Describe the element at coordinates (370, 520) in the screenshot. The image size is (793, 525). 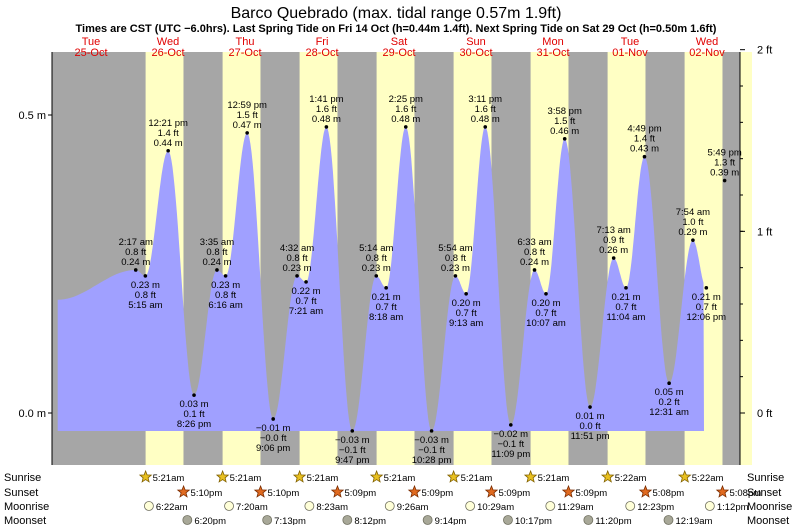
I see `moonset-time-label: 8:12pm` at that location.